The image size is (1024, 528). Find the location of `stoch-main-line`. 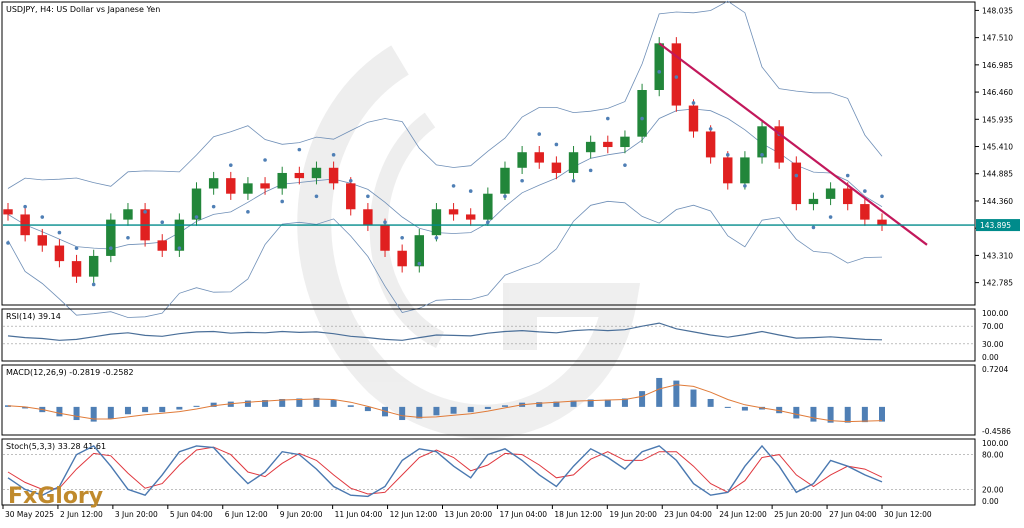

stoch-main-line is located at coordinates (445, 471).